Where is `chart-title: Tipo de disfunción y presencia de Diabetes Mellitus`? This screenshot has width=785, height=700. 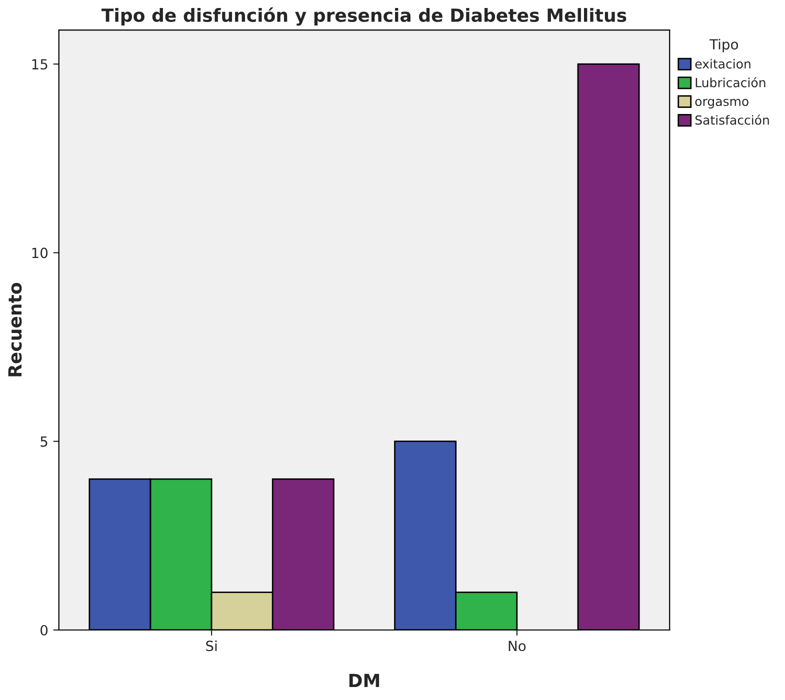
chart-title: Tipo de disfunción y presencia de Diabetes Mellitus is located at coordinates (363, 16).